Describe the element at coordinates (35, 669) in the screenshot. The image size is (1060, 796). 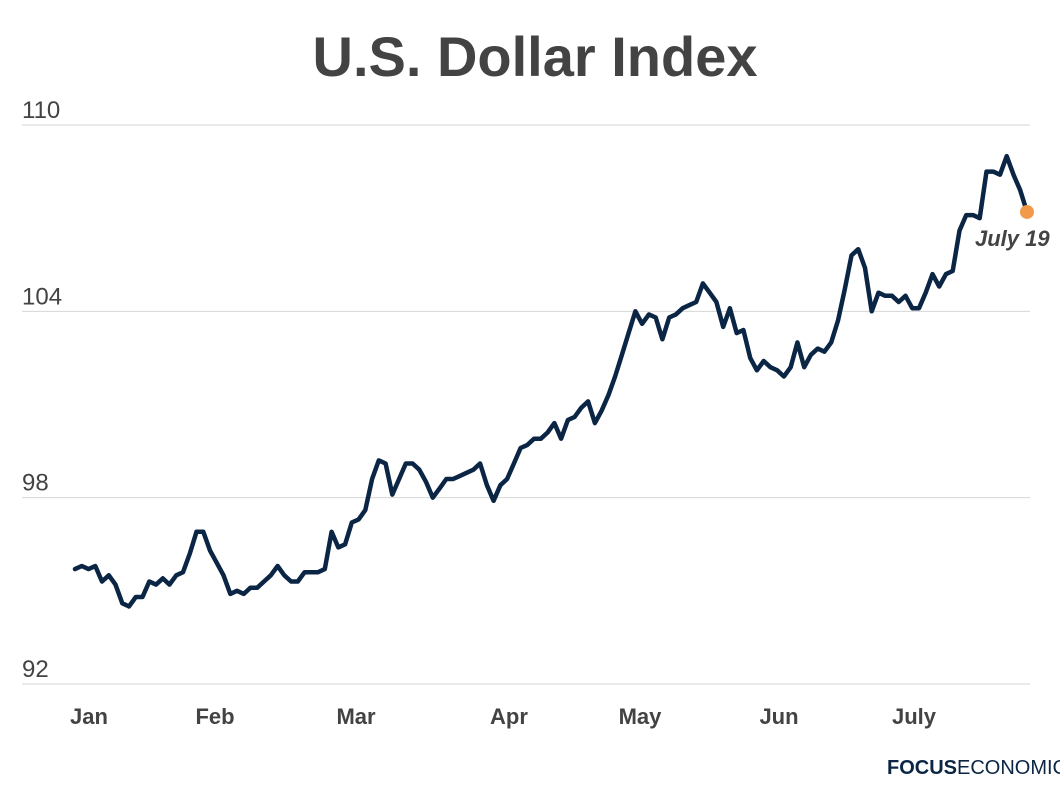
I see `y-tick-label: 92` at that location.